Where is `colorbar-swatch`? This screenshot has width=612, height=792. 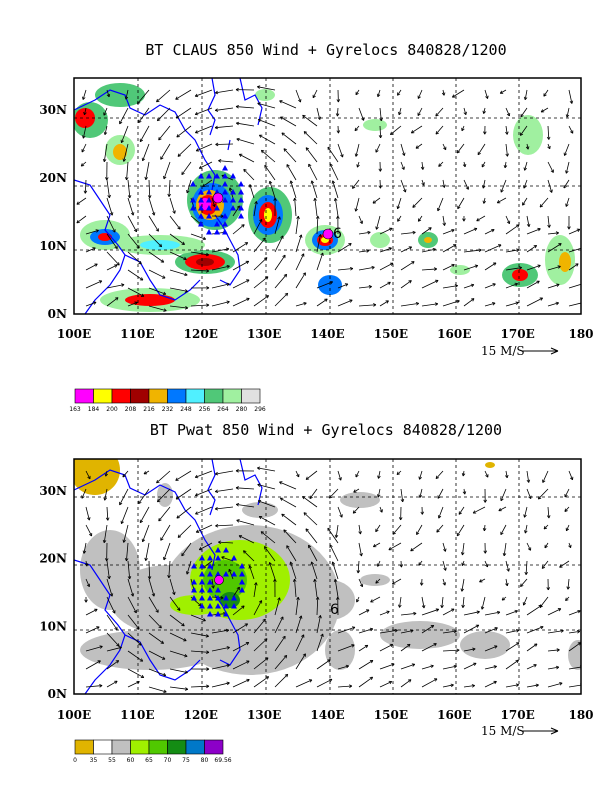 colorbar-swatch is located at coordinates (158, 747).